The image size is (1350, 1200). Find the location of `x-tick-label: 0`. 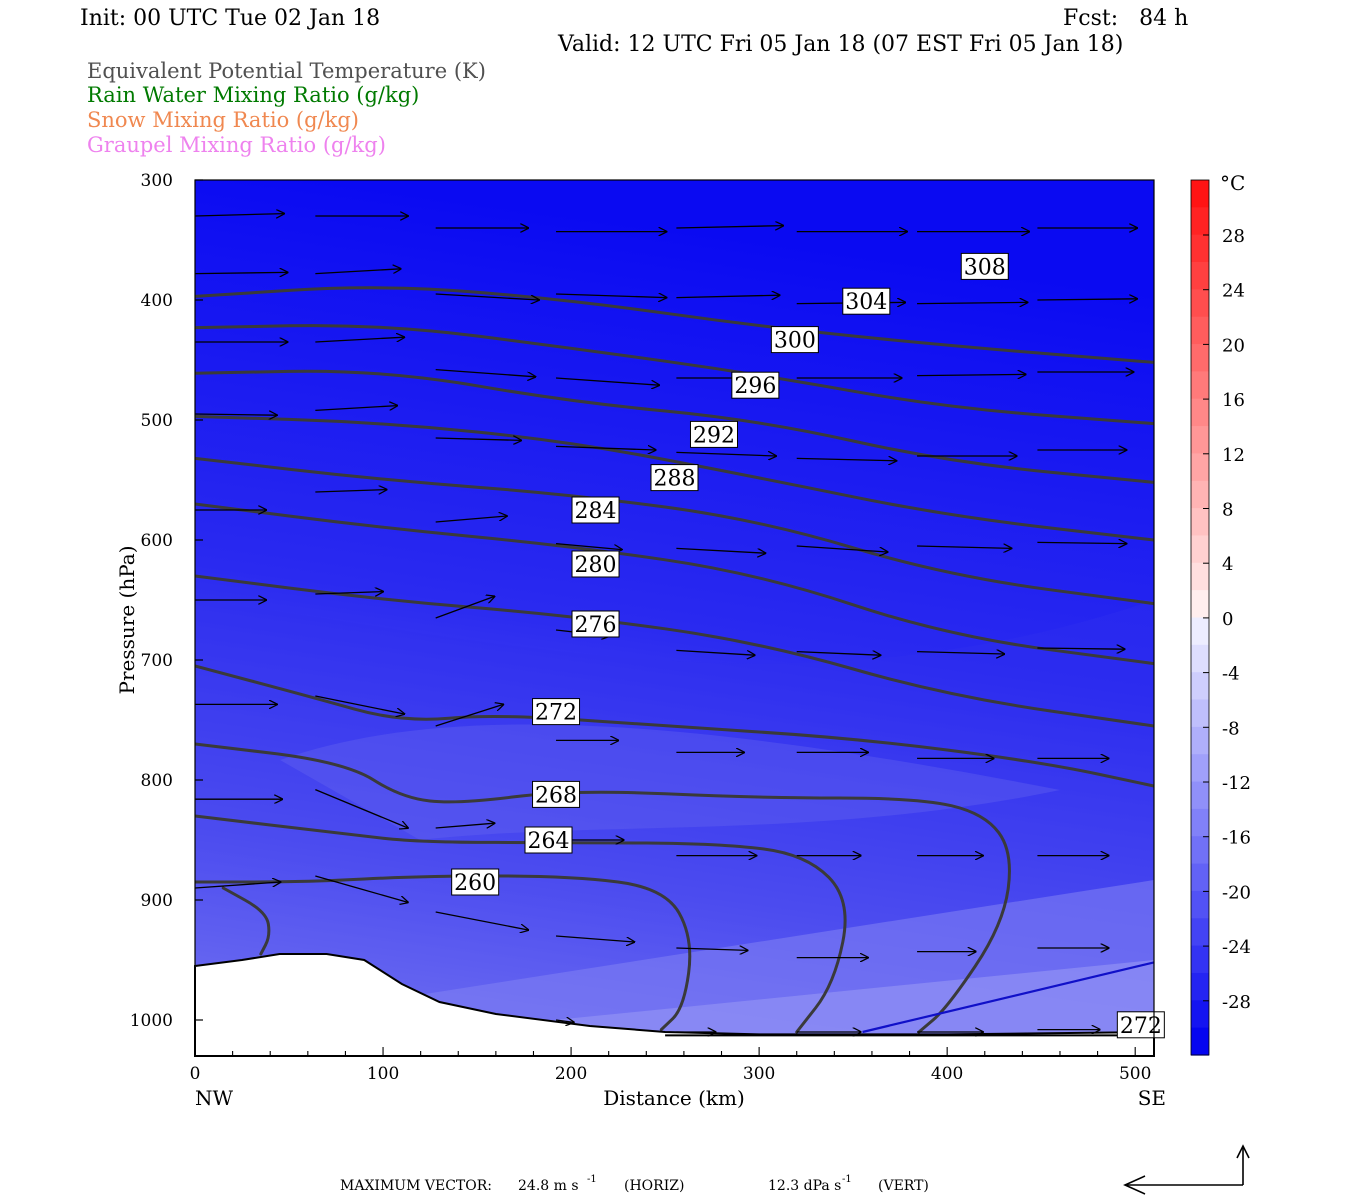

x-tick-label: 0 is located at coordinates (195, 1074).